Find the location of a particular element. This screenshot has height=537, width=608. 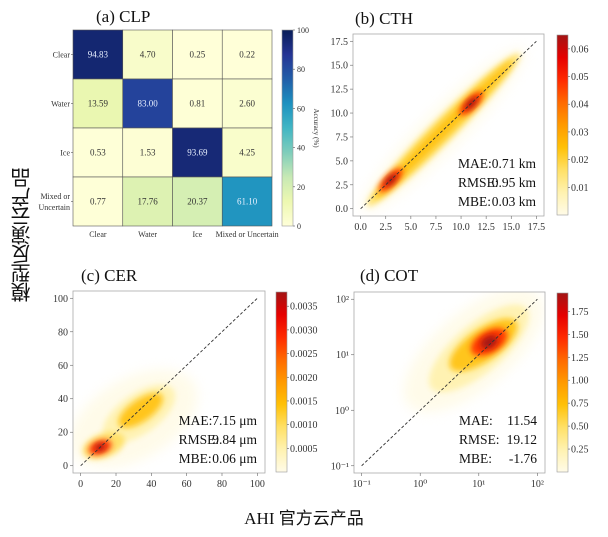

y-tick-label: 40 is located at coordinates (63, 399).